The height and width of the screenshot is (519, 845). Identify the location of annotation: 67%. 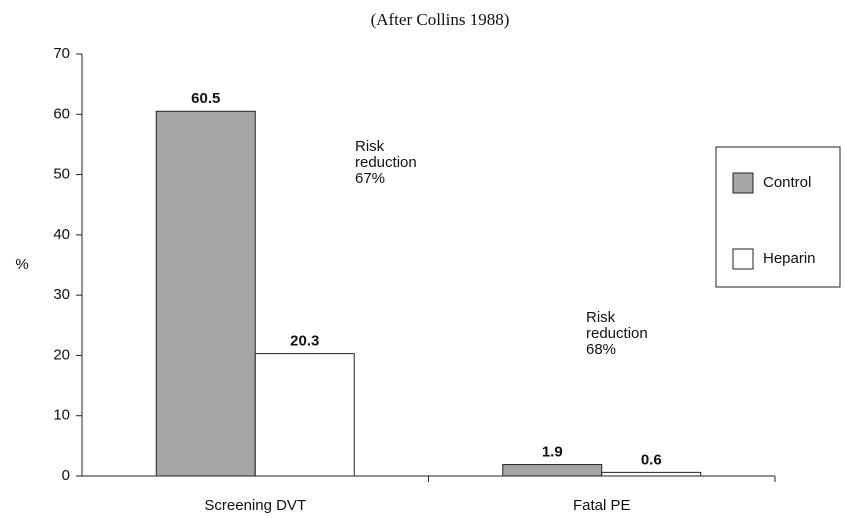
(370, 178).